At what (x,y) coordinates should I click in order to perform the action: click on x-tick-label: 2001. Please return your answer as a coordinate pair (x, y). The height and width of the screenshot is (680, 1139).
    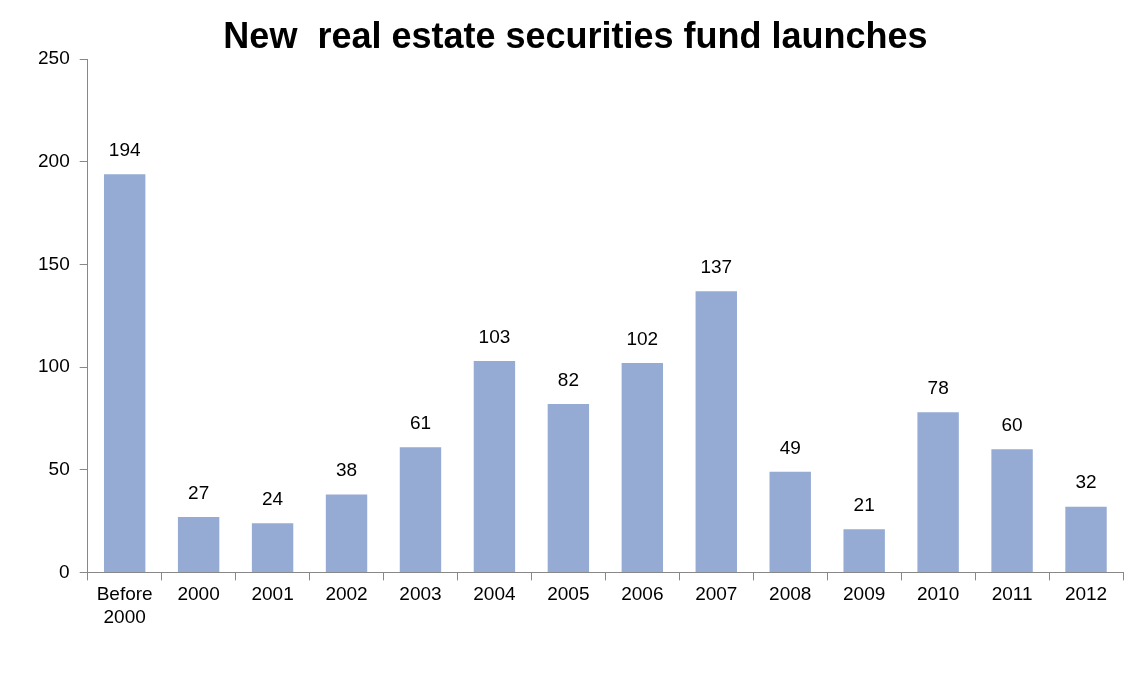
    Looking at the image, I should click on (272, 594).